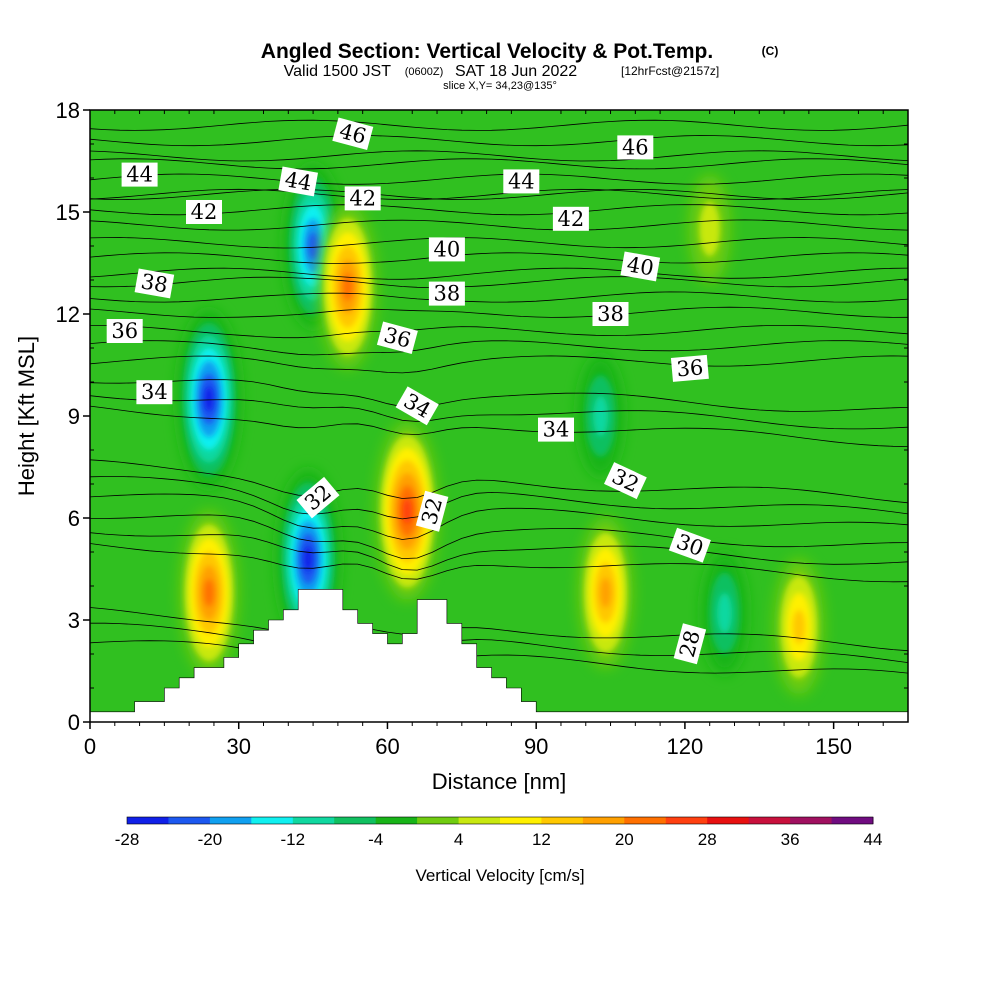  I want to click on y-tick-label: 6, so click(74, 518).